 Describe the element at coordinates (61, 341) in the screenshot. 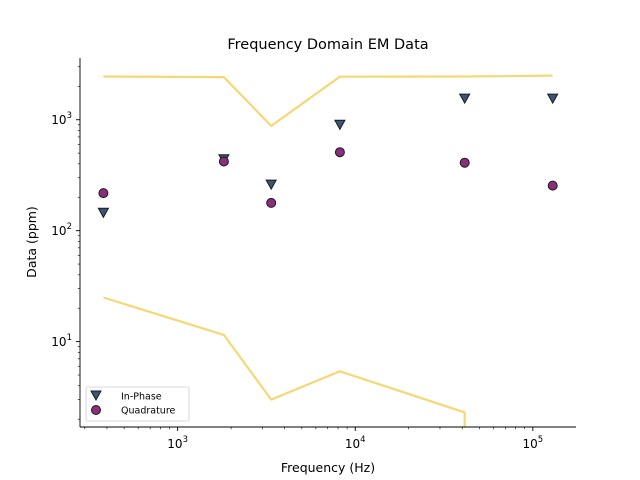

I see `y-tick-label: 10¹` at that location.